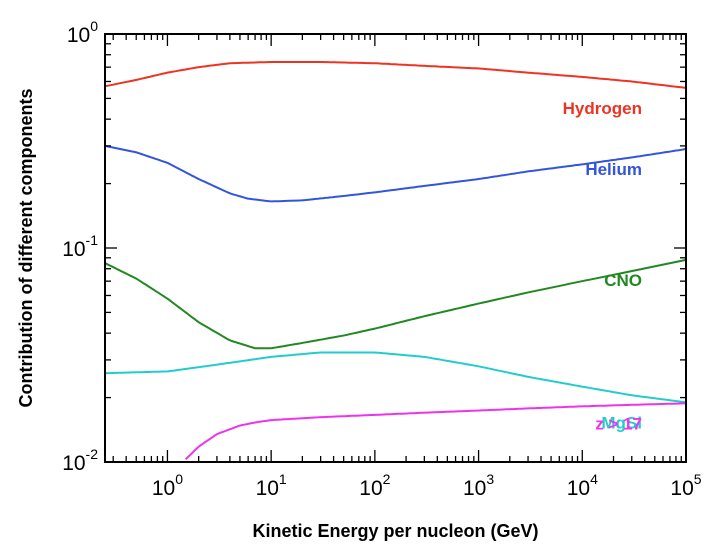  What do you see at coordinates (82, 32) in the screenshot?
I see `y-tick-label: 10⁰` at bounding box center [82, 32].